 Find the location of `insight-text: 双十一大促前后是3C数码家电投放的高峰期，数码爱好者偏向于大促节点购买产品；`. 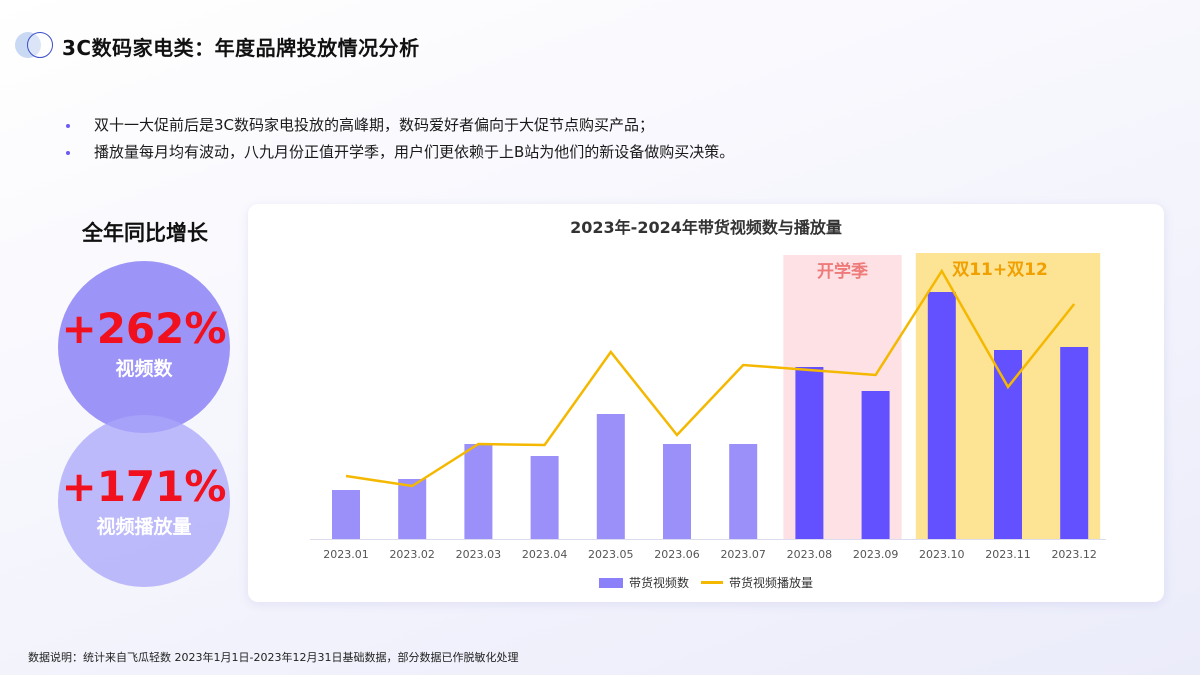

insight-text: 双十一大促前后是3C数码家电投放的高峰期，数码爱好者偏向于大促节点购买产品； is located at coordinates (374, 125).